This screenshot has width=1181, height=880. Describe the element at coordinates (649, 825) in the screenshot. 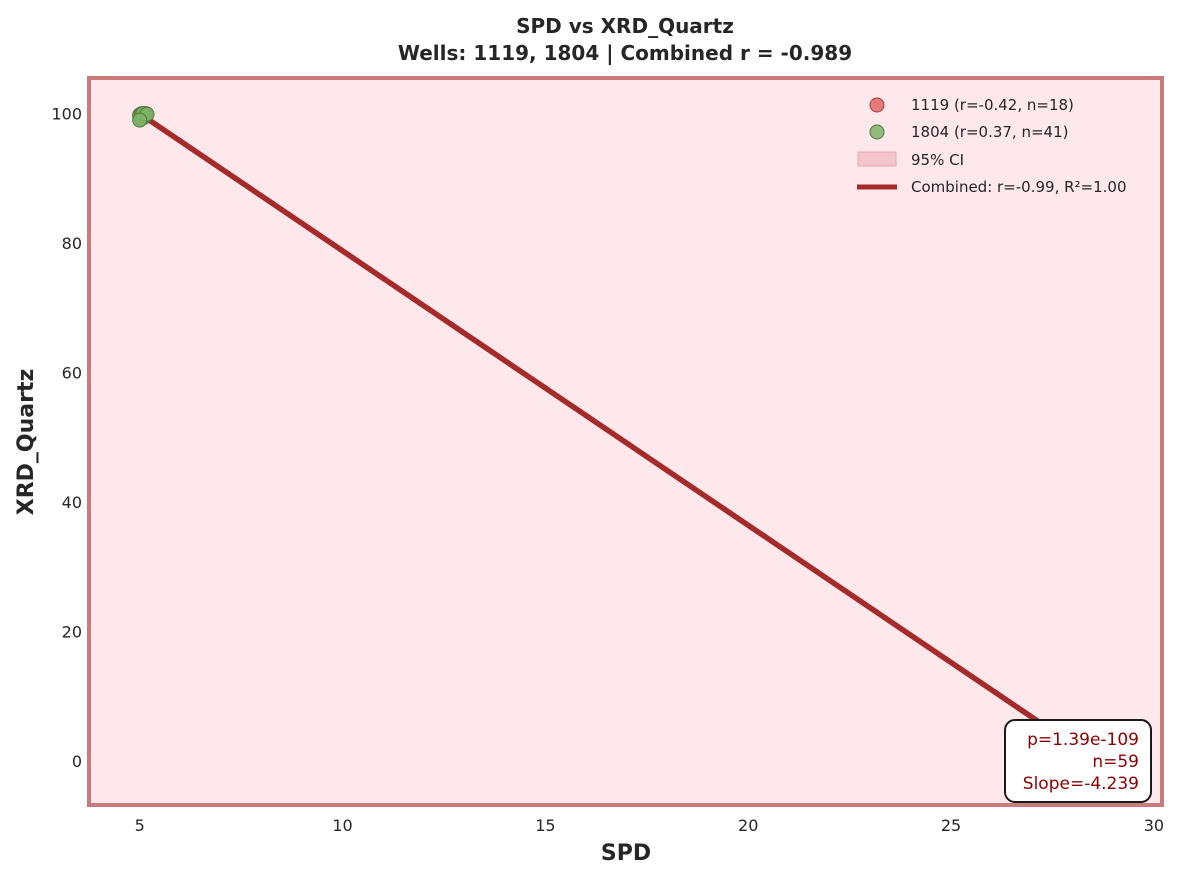

I see `x-tick-labels: 5 10 15 20 25 30` at that location.